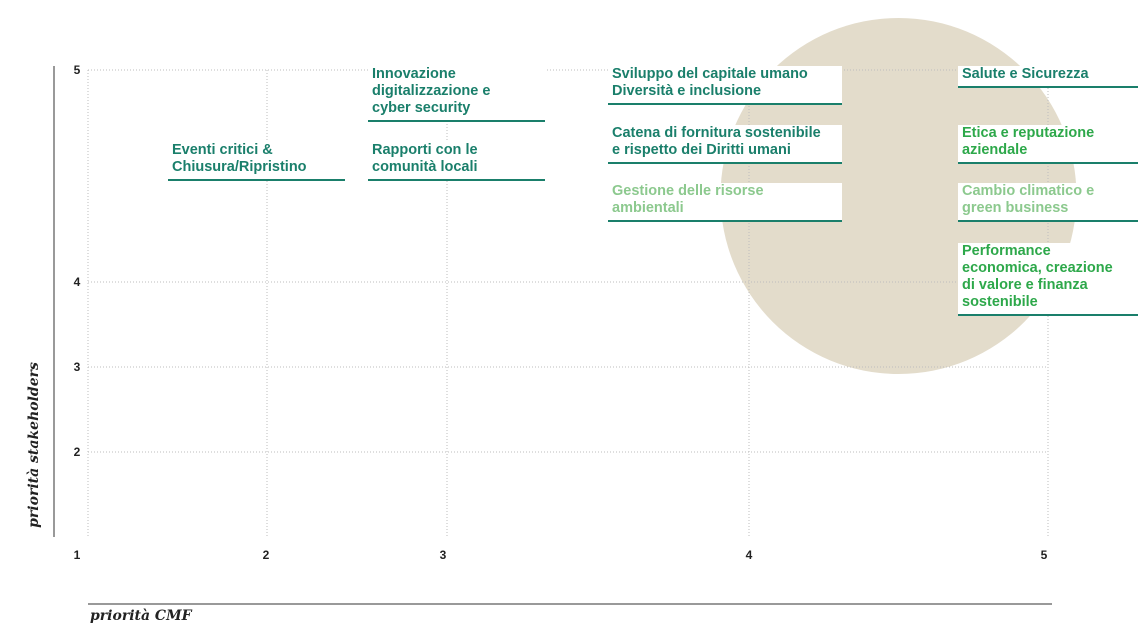  I want to click on y-tick-label: 5, so click(77, 70).